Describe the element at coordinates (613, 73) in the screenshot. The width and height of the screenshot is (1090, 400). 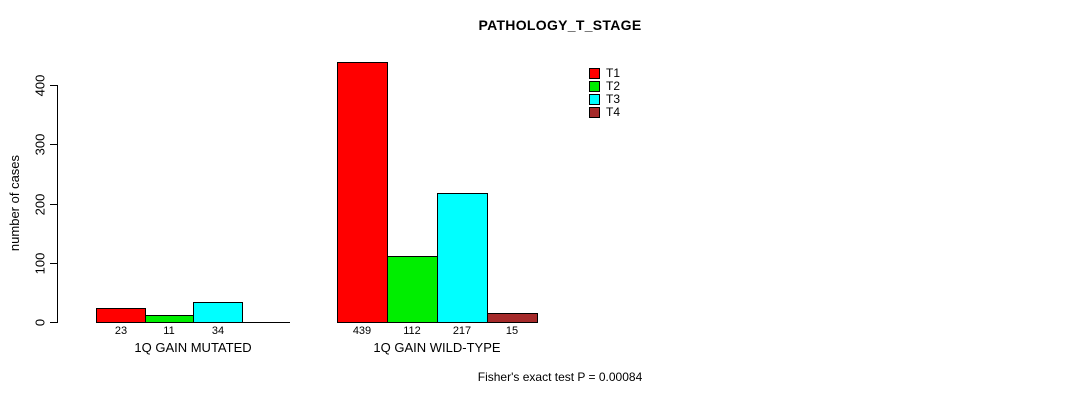
I see `legend-label-t1: T1` at that location.